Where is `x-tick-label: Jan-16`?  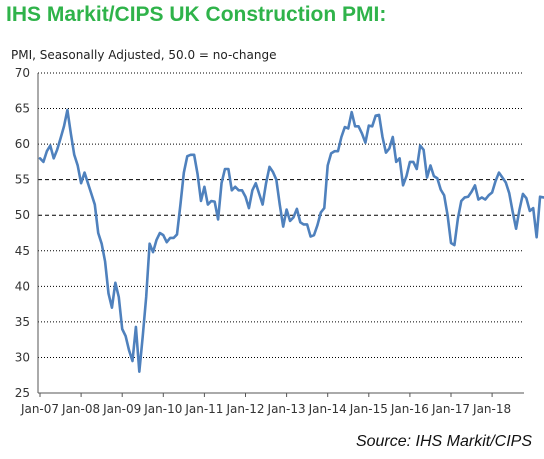
x-tick-label: Jan-16 is located at coordinates (409, 409).